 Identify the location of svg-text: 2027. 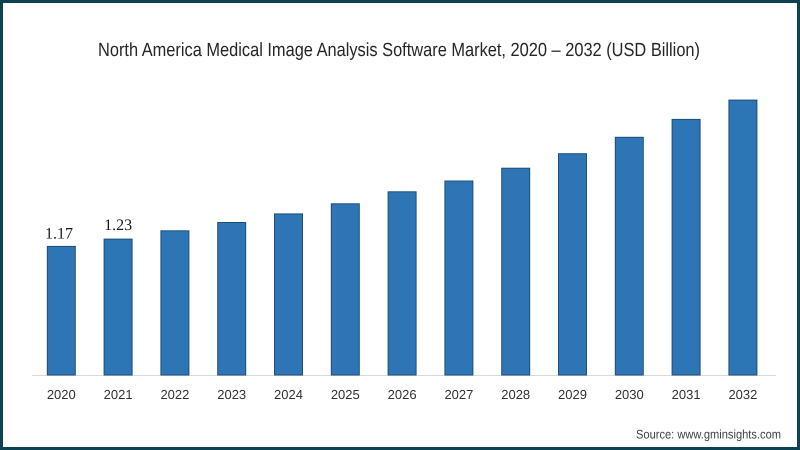
(458, 394).